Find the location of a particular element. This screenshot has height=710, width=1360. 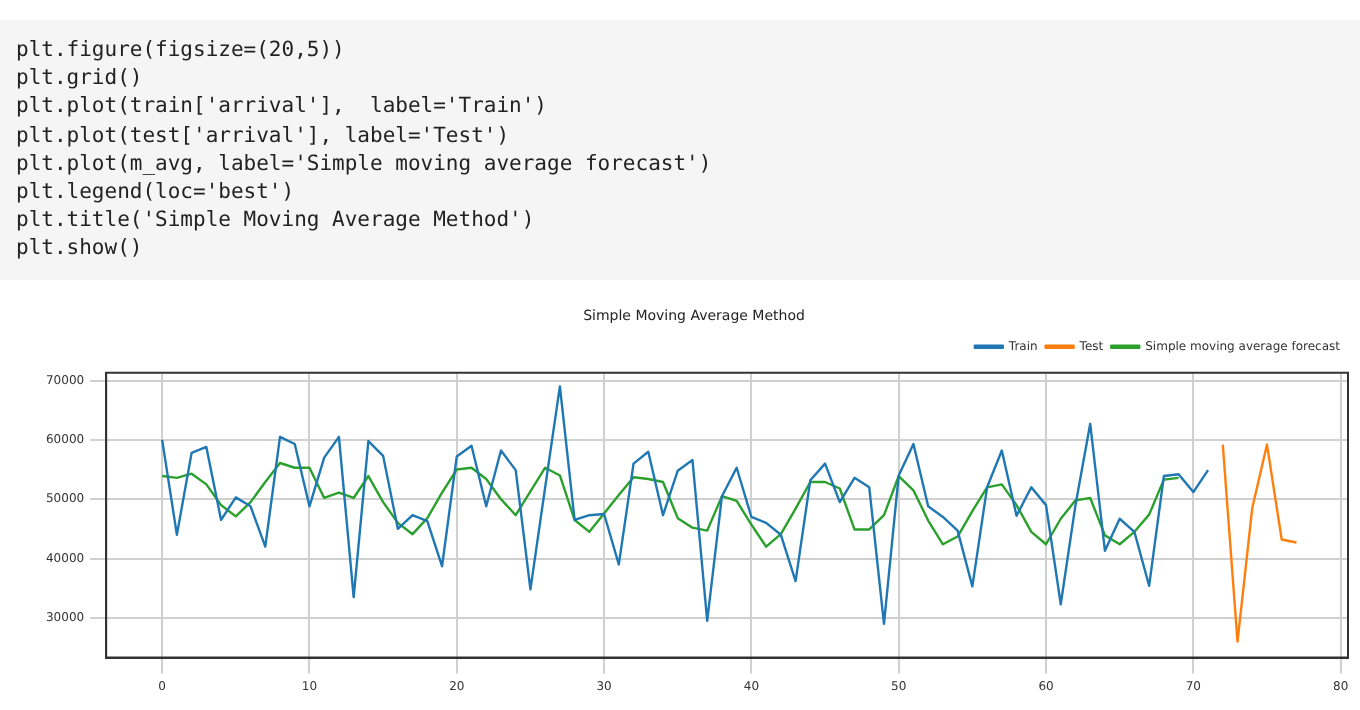

text: plt.figure(figsize=(20,5)) is located at coordinates (181, 50).